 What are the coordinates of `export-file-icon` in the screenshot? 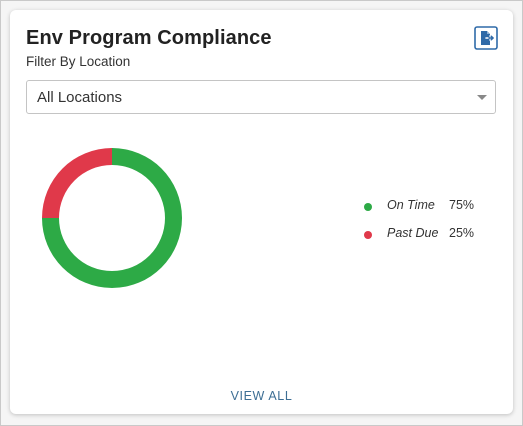 It's located at (486, 38).